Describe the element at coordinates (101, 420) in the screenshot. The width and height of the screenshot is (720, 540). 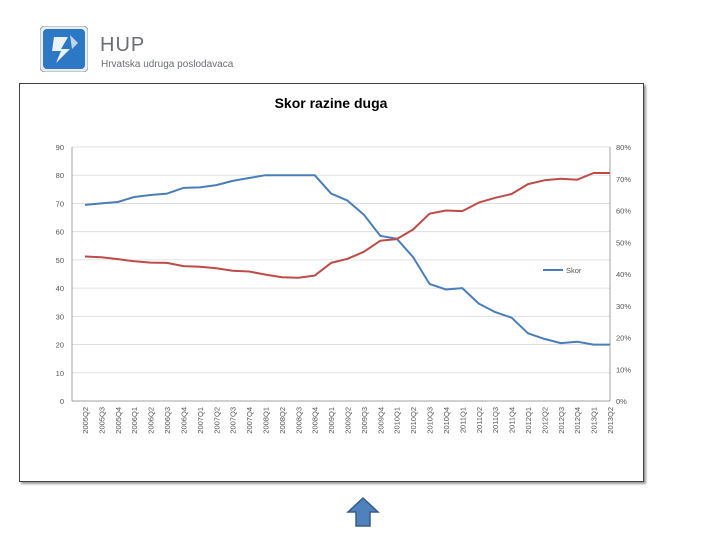
I see `x-tick-label: 2005Q3` at that location.